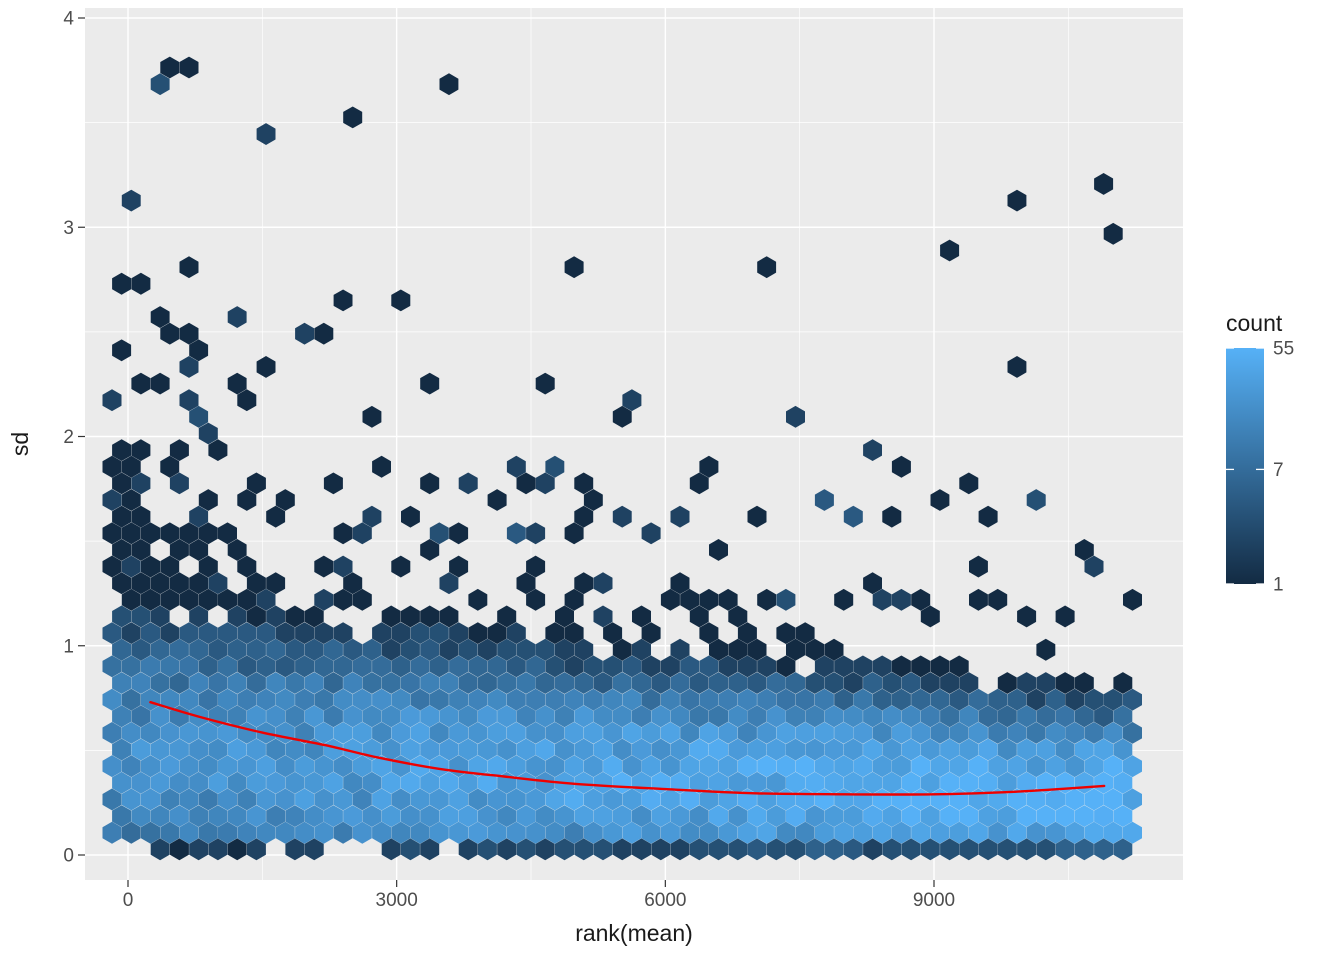  Describe the element at coordinates (68, 228) in the screenshot. I see `y-tick-label: 3` at that location.